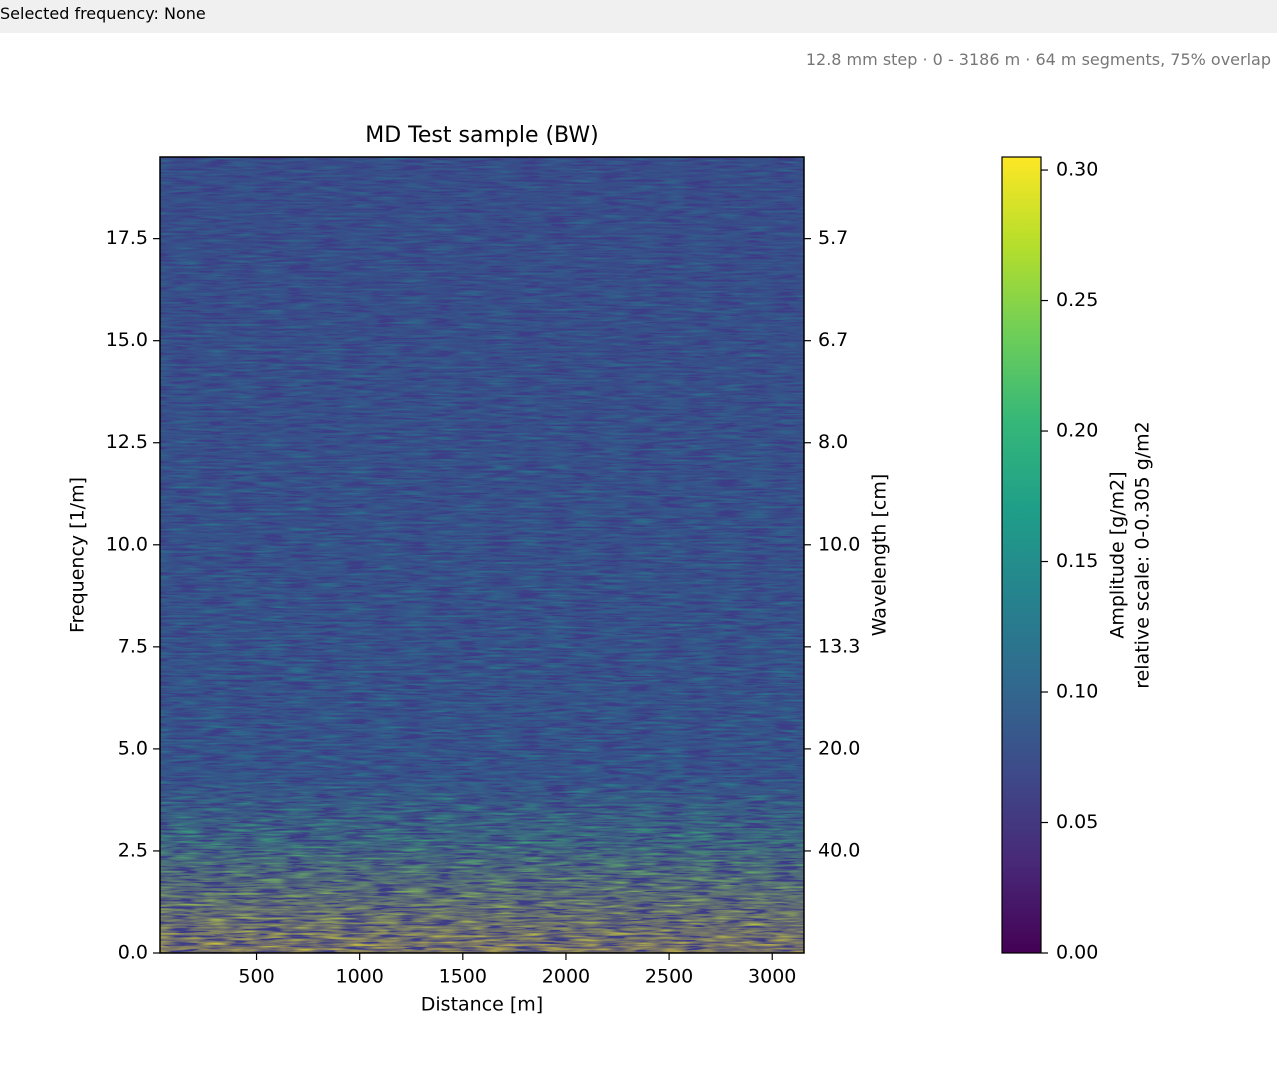 The height and width of the screenshot is (1067, 1277). I want to click on colorbar-tick-label: 0.30, so click(1077, 170).